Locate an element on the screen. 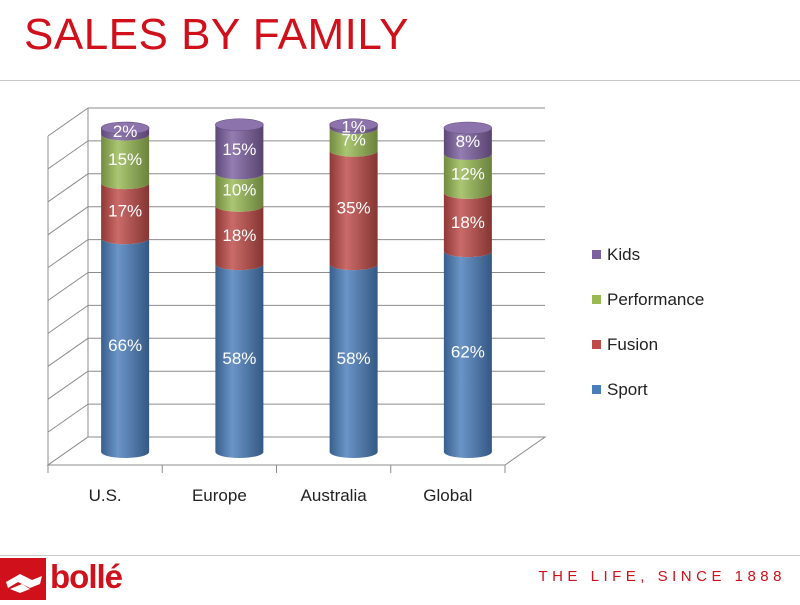  legend-label: Performance is located at coordinates (656, 299).